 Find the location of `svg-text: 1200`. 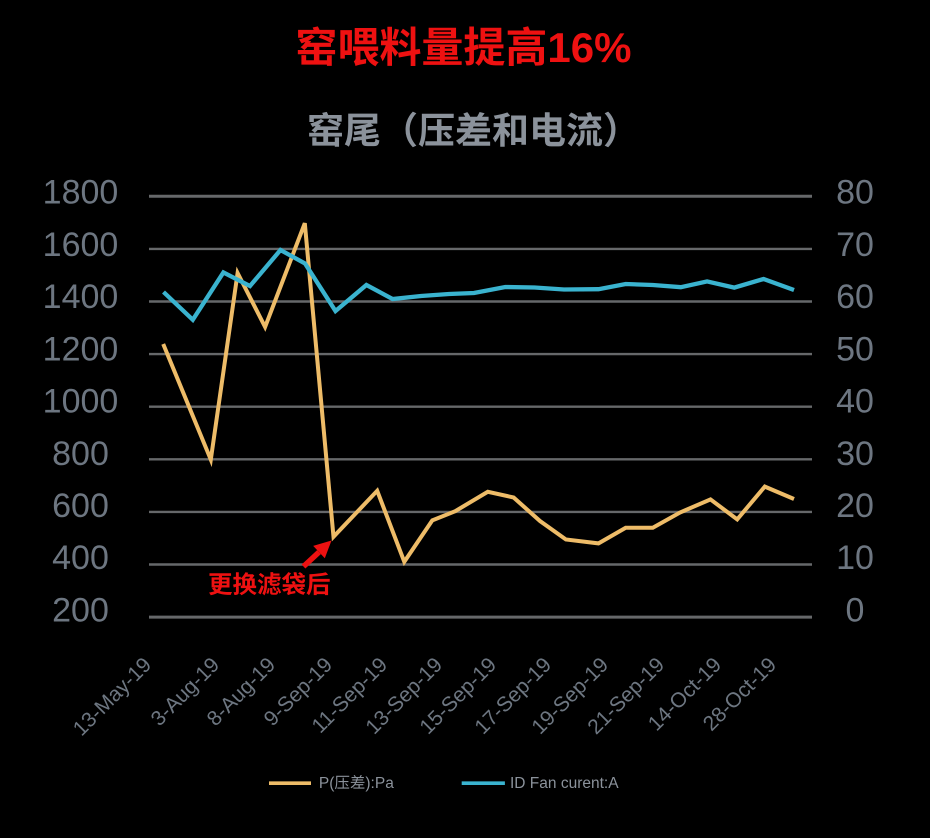

svg-text: 1200 is located at coordinates (81, 349).